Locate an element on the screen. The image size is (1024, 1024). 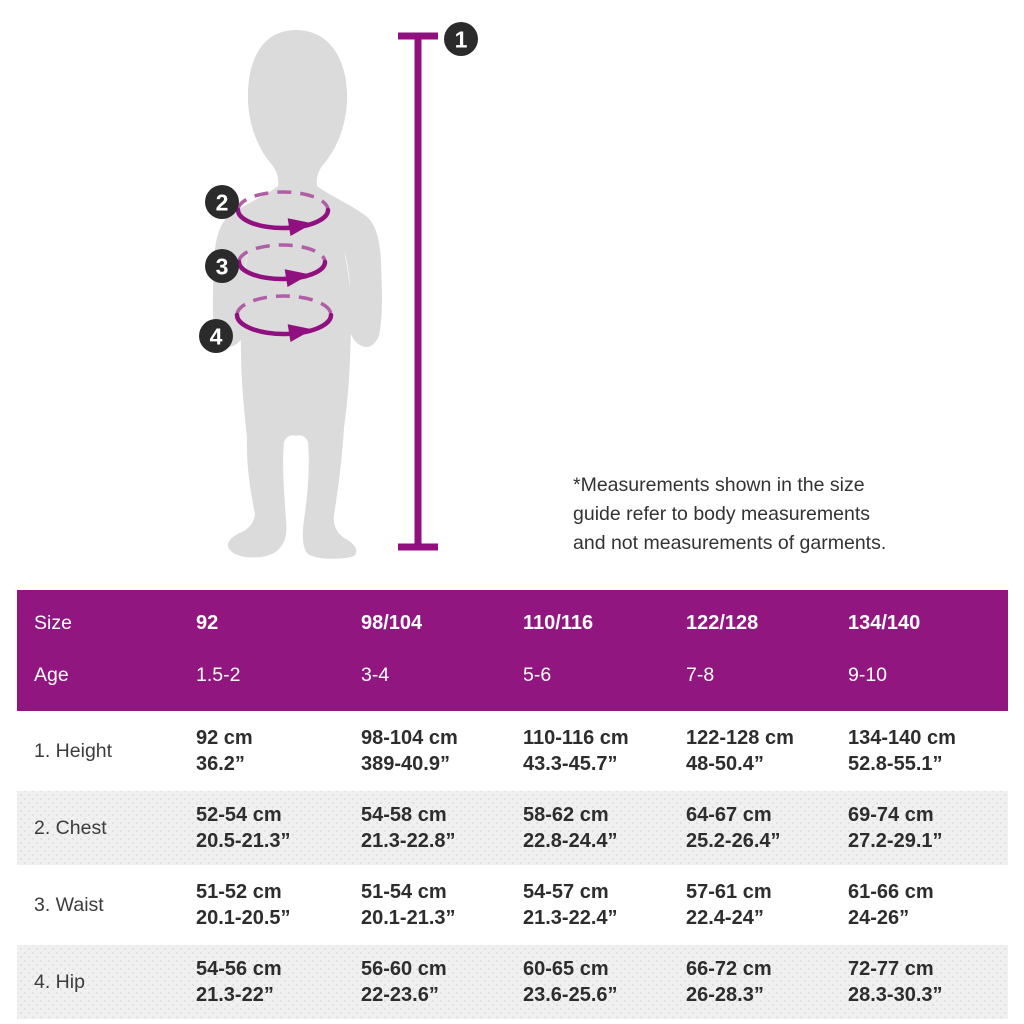
marker-1-number: 1 is located at coordinates (461, 39).